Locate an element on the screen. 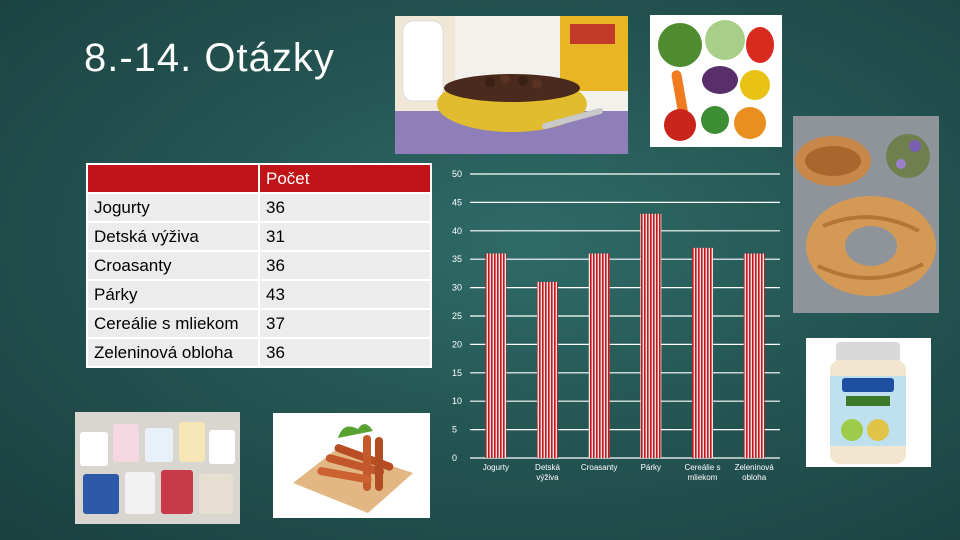  slide-title: 8.-14. Otázky is located at coordinates (209, 58).